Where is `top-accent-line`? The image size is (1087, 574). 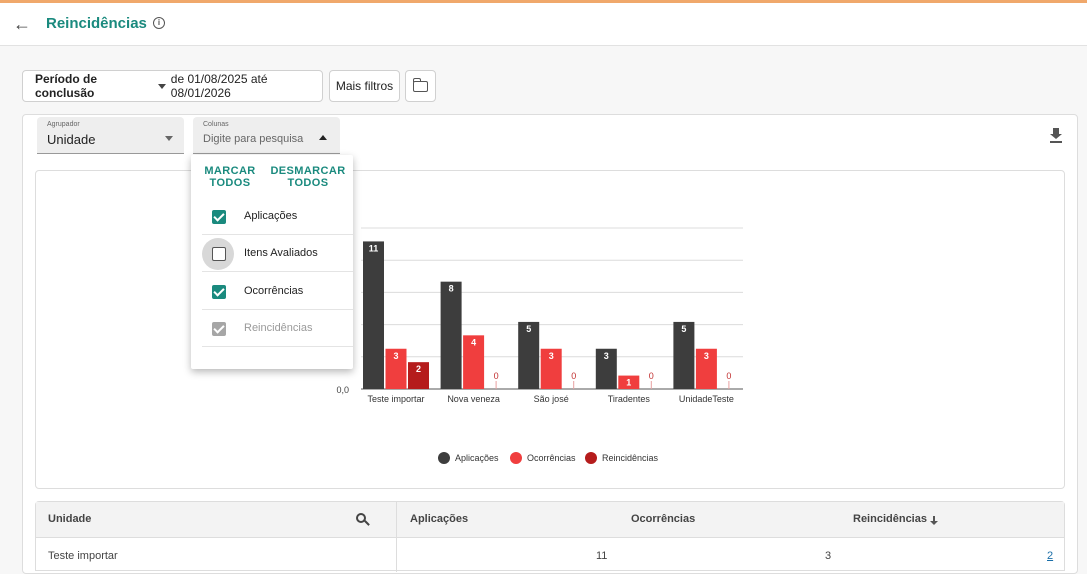
top-accent-line is located at coordinates (543, 1).